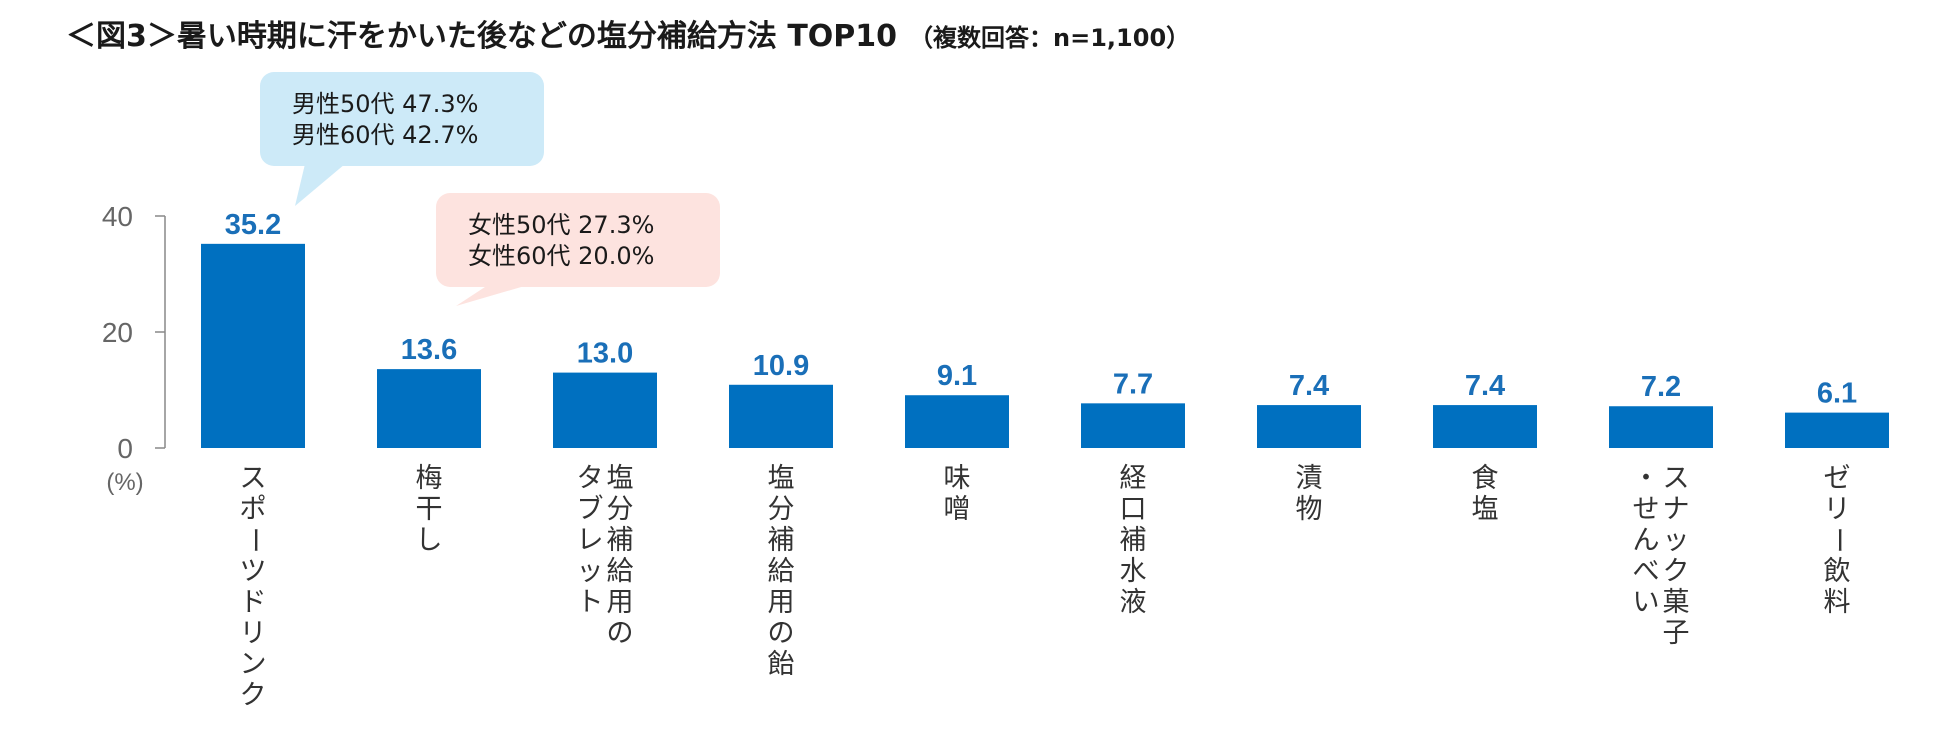 This screenshot has height=733, width=1950. I want to click on category-char: 干, so click(429, 509).